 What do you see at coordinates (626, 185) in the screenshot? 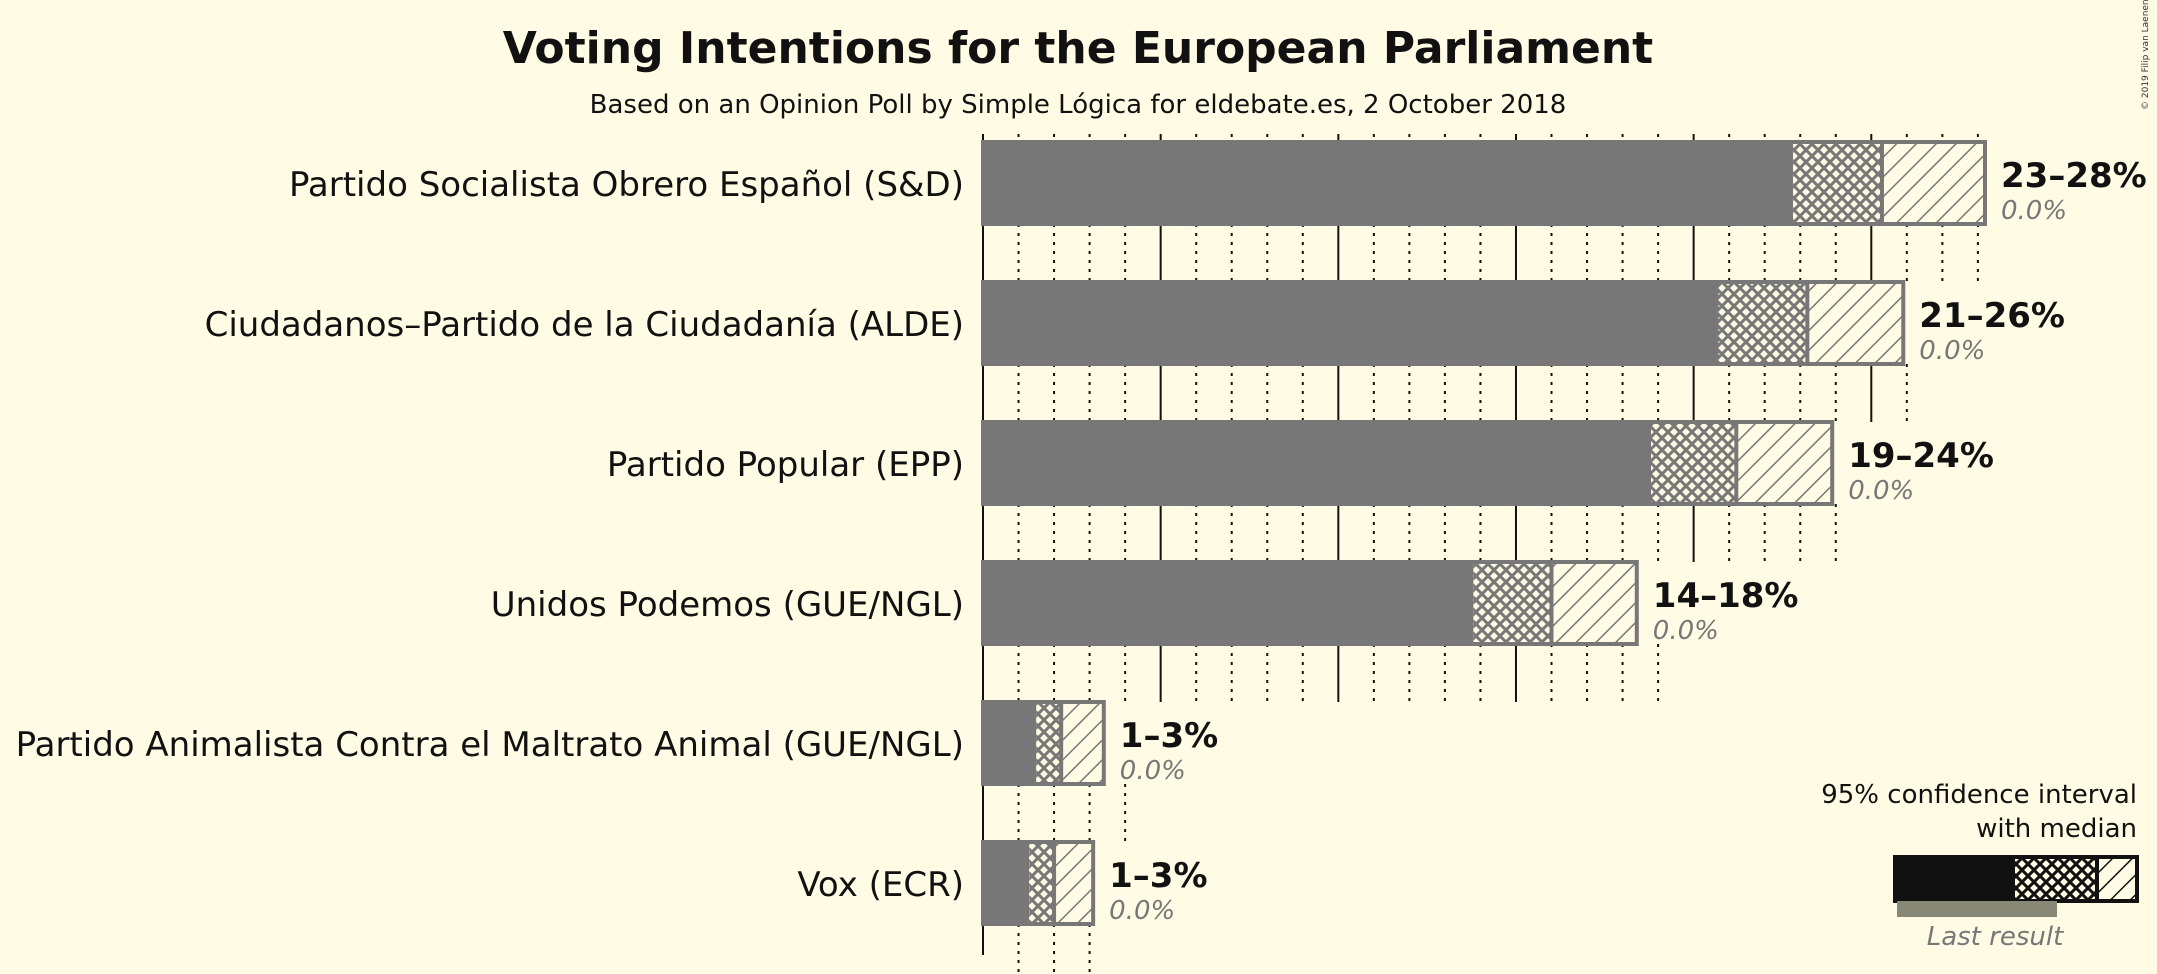
I see `category-label-0: Partido Socialista Obrero Español (S&D)` at bounding box center [626, 185].